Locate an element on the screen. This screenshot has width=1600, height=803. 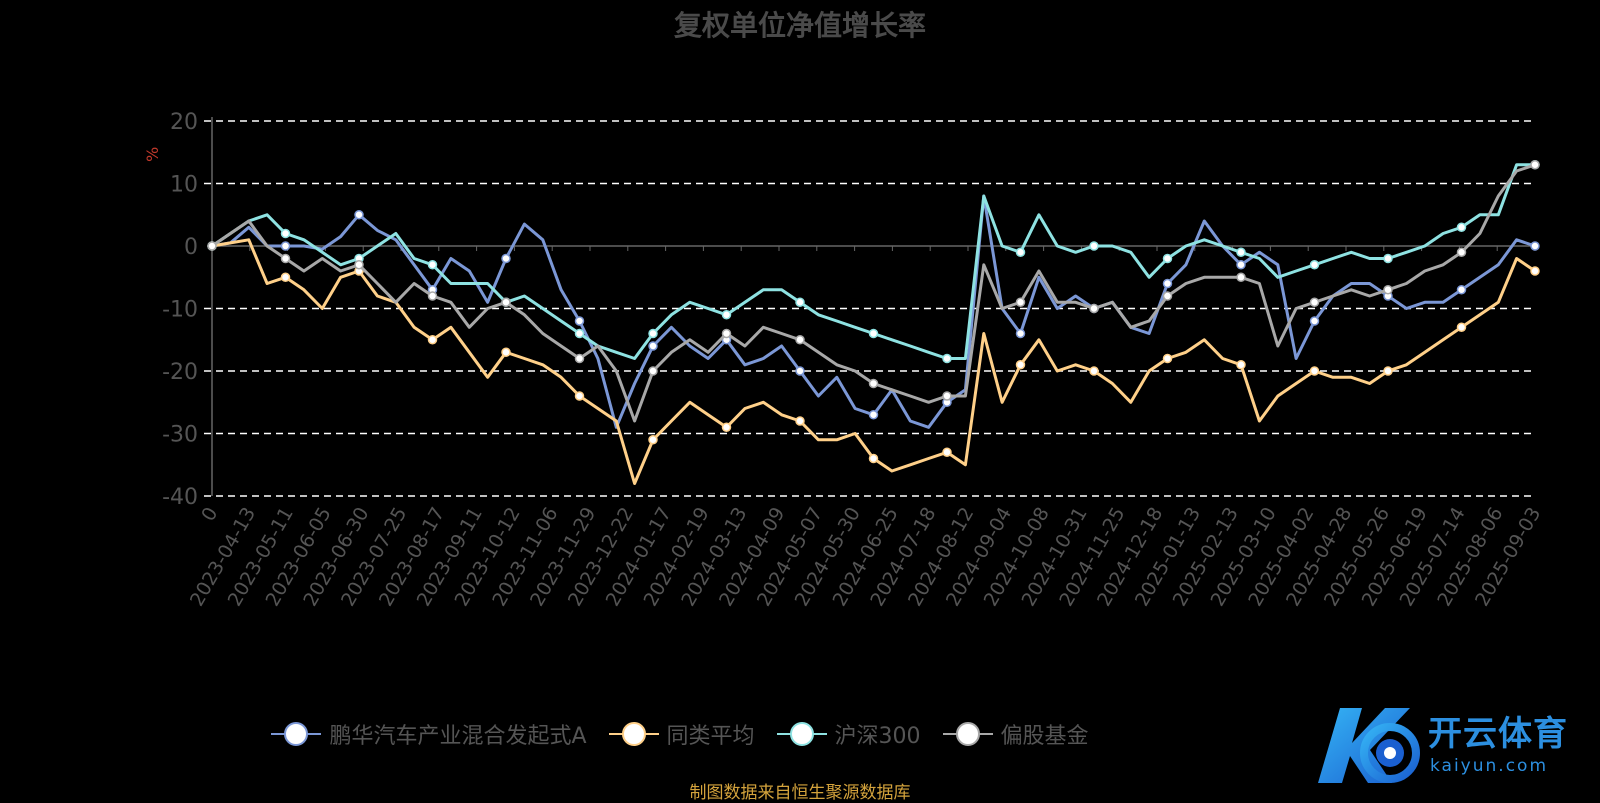
legend-label: 同类平均 is located at coordinates (710, 736).